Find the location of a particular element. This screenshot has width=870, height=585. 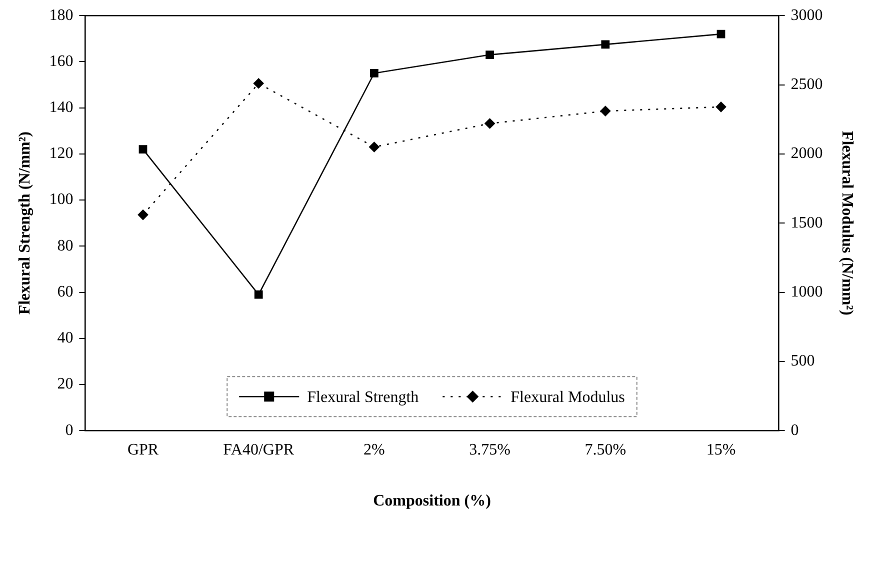

x-tick-label: GPR is located at coordinates (143, 449).